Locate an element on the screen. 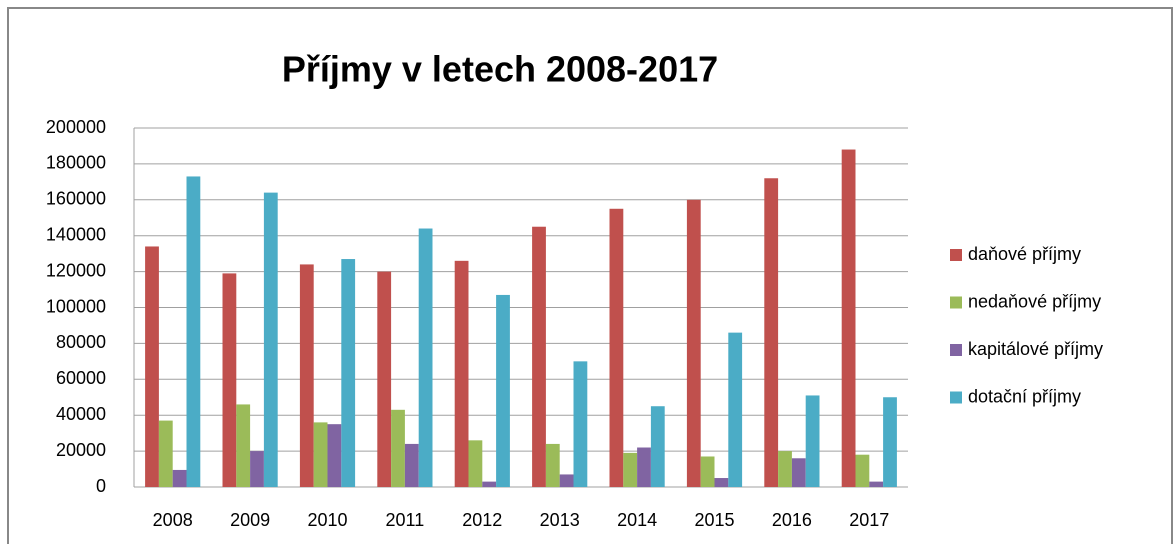  y-tick-label: 140000 is located at coordinates (76, 234).